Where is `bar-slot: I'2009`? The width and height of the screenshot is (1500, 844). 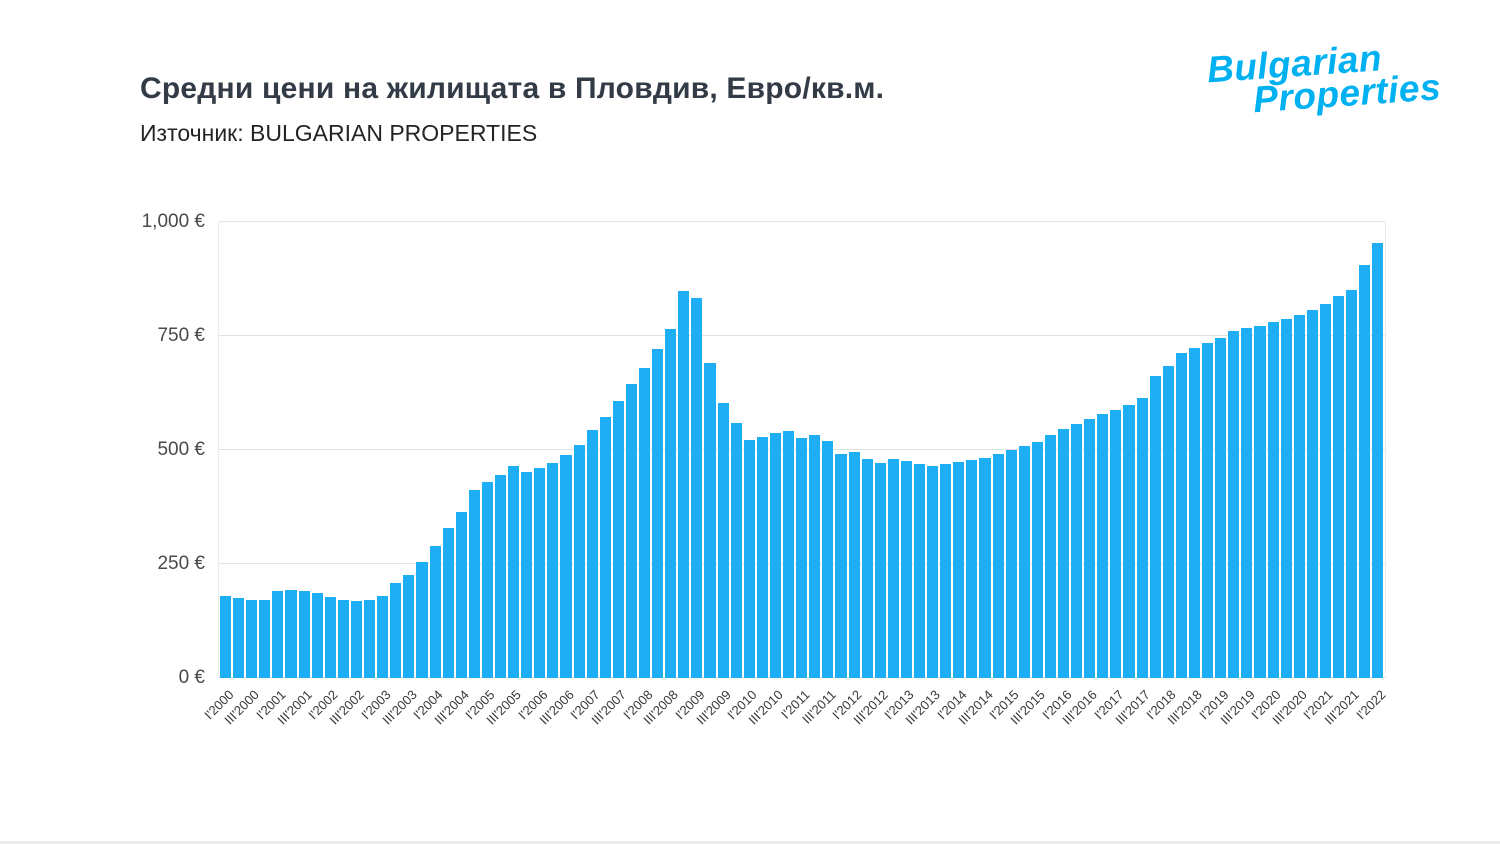
bar-slot: I'2009 is located at coordinates (690, 472).